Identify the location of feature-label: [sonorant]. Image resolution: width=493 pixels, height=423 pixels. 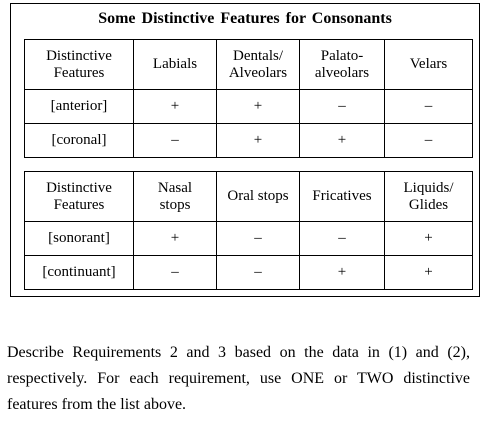
(79, 238).